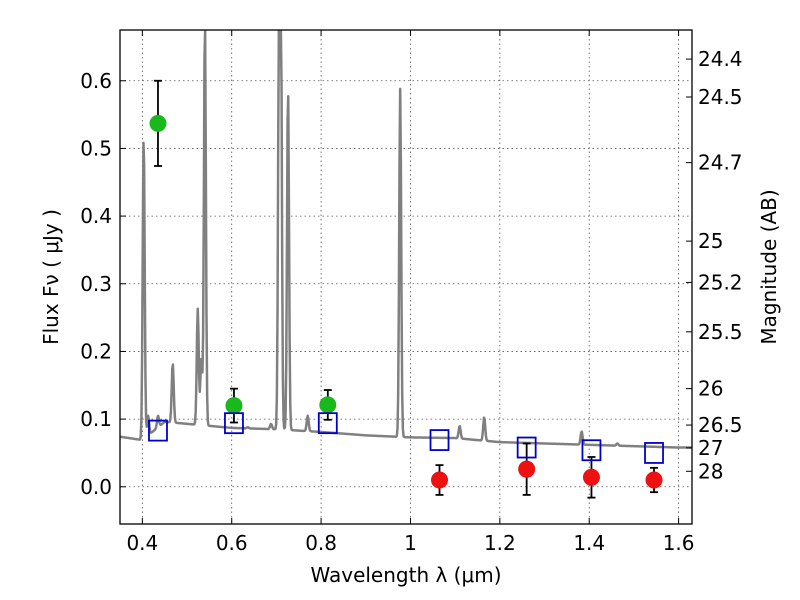  Describe the element at coordinates (410, 543) in the screenshot. I see `x-tick-label: 1` at that location.